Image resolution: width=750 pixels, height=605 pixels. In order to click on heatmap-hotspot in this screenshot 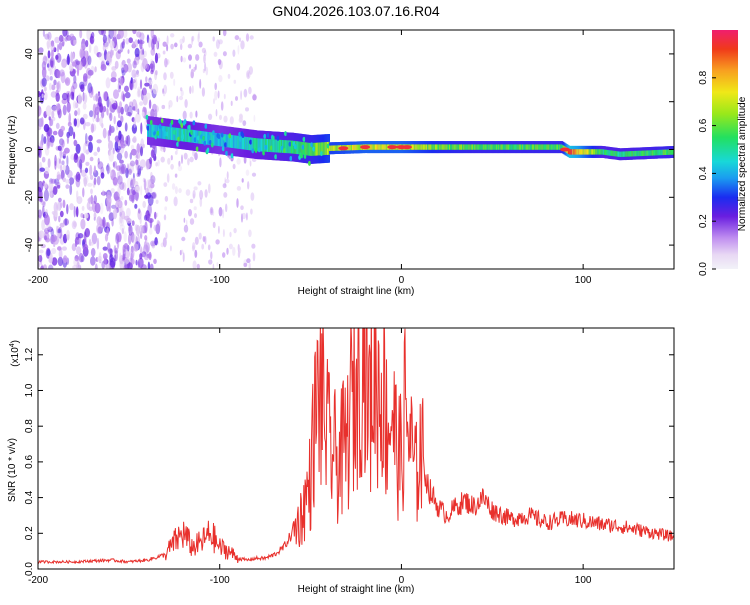, I will do `click(343, 148)`.